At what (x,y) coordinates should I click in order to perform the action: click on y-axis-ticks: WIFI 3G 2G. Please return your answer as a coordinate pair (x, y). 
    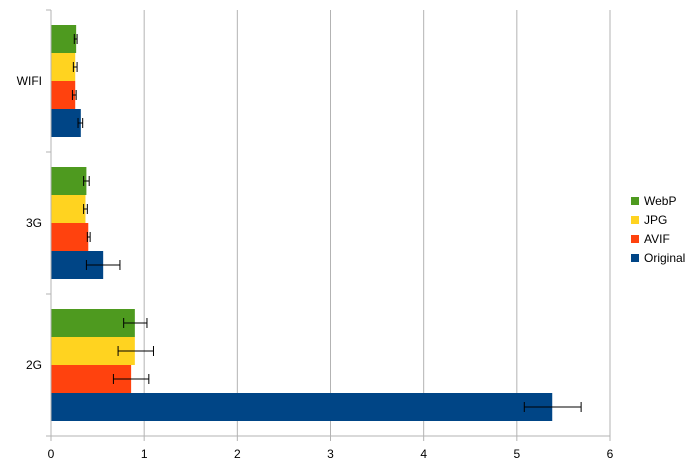
    Looking at the image, I should click on (34, 223).